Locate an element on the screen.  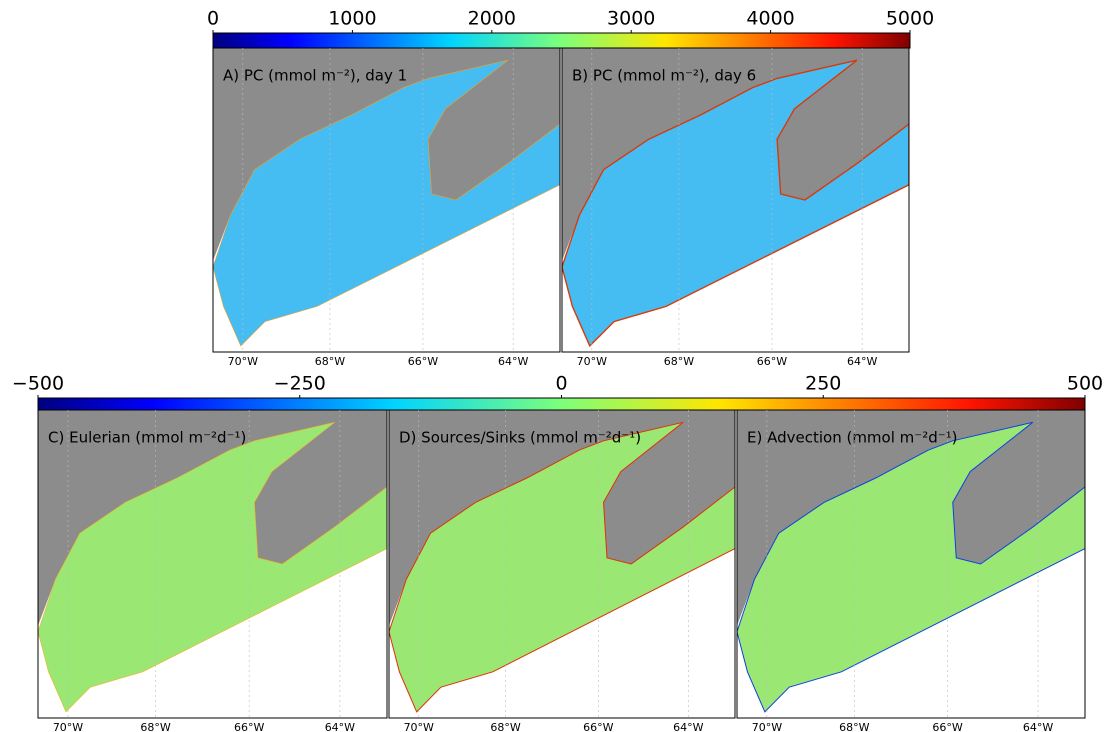
panel-title: D) Sources/Sinks (mmol m⁻²d⁻¹) is located at coordinates (520, 438).